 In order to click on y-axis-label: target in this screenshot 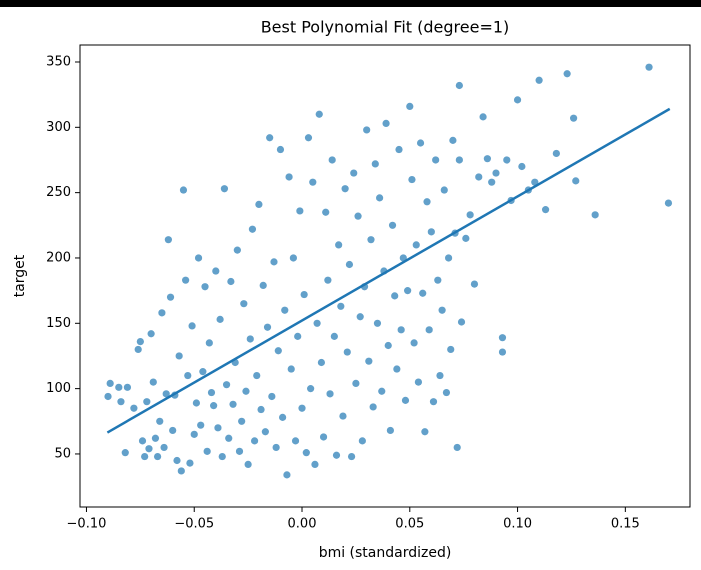, I will do `click(20, 275)`.